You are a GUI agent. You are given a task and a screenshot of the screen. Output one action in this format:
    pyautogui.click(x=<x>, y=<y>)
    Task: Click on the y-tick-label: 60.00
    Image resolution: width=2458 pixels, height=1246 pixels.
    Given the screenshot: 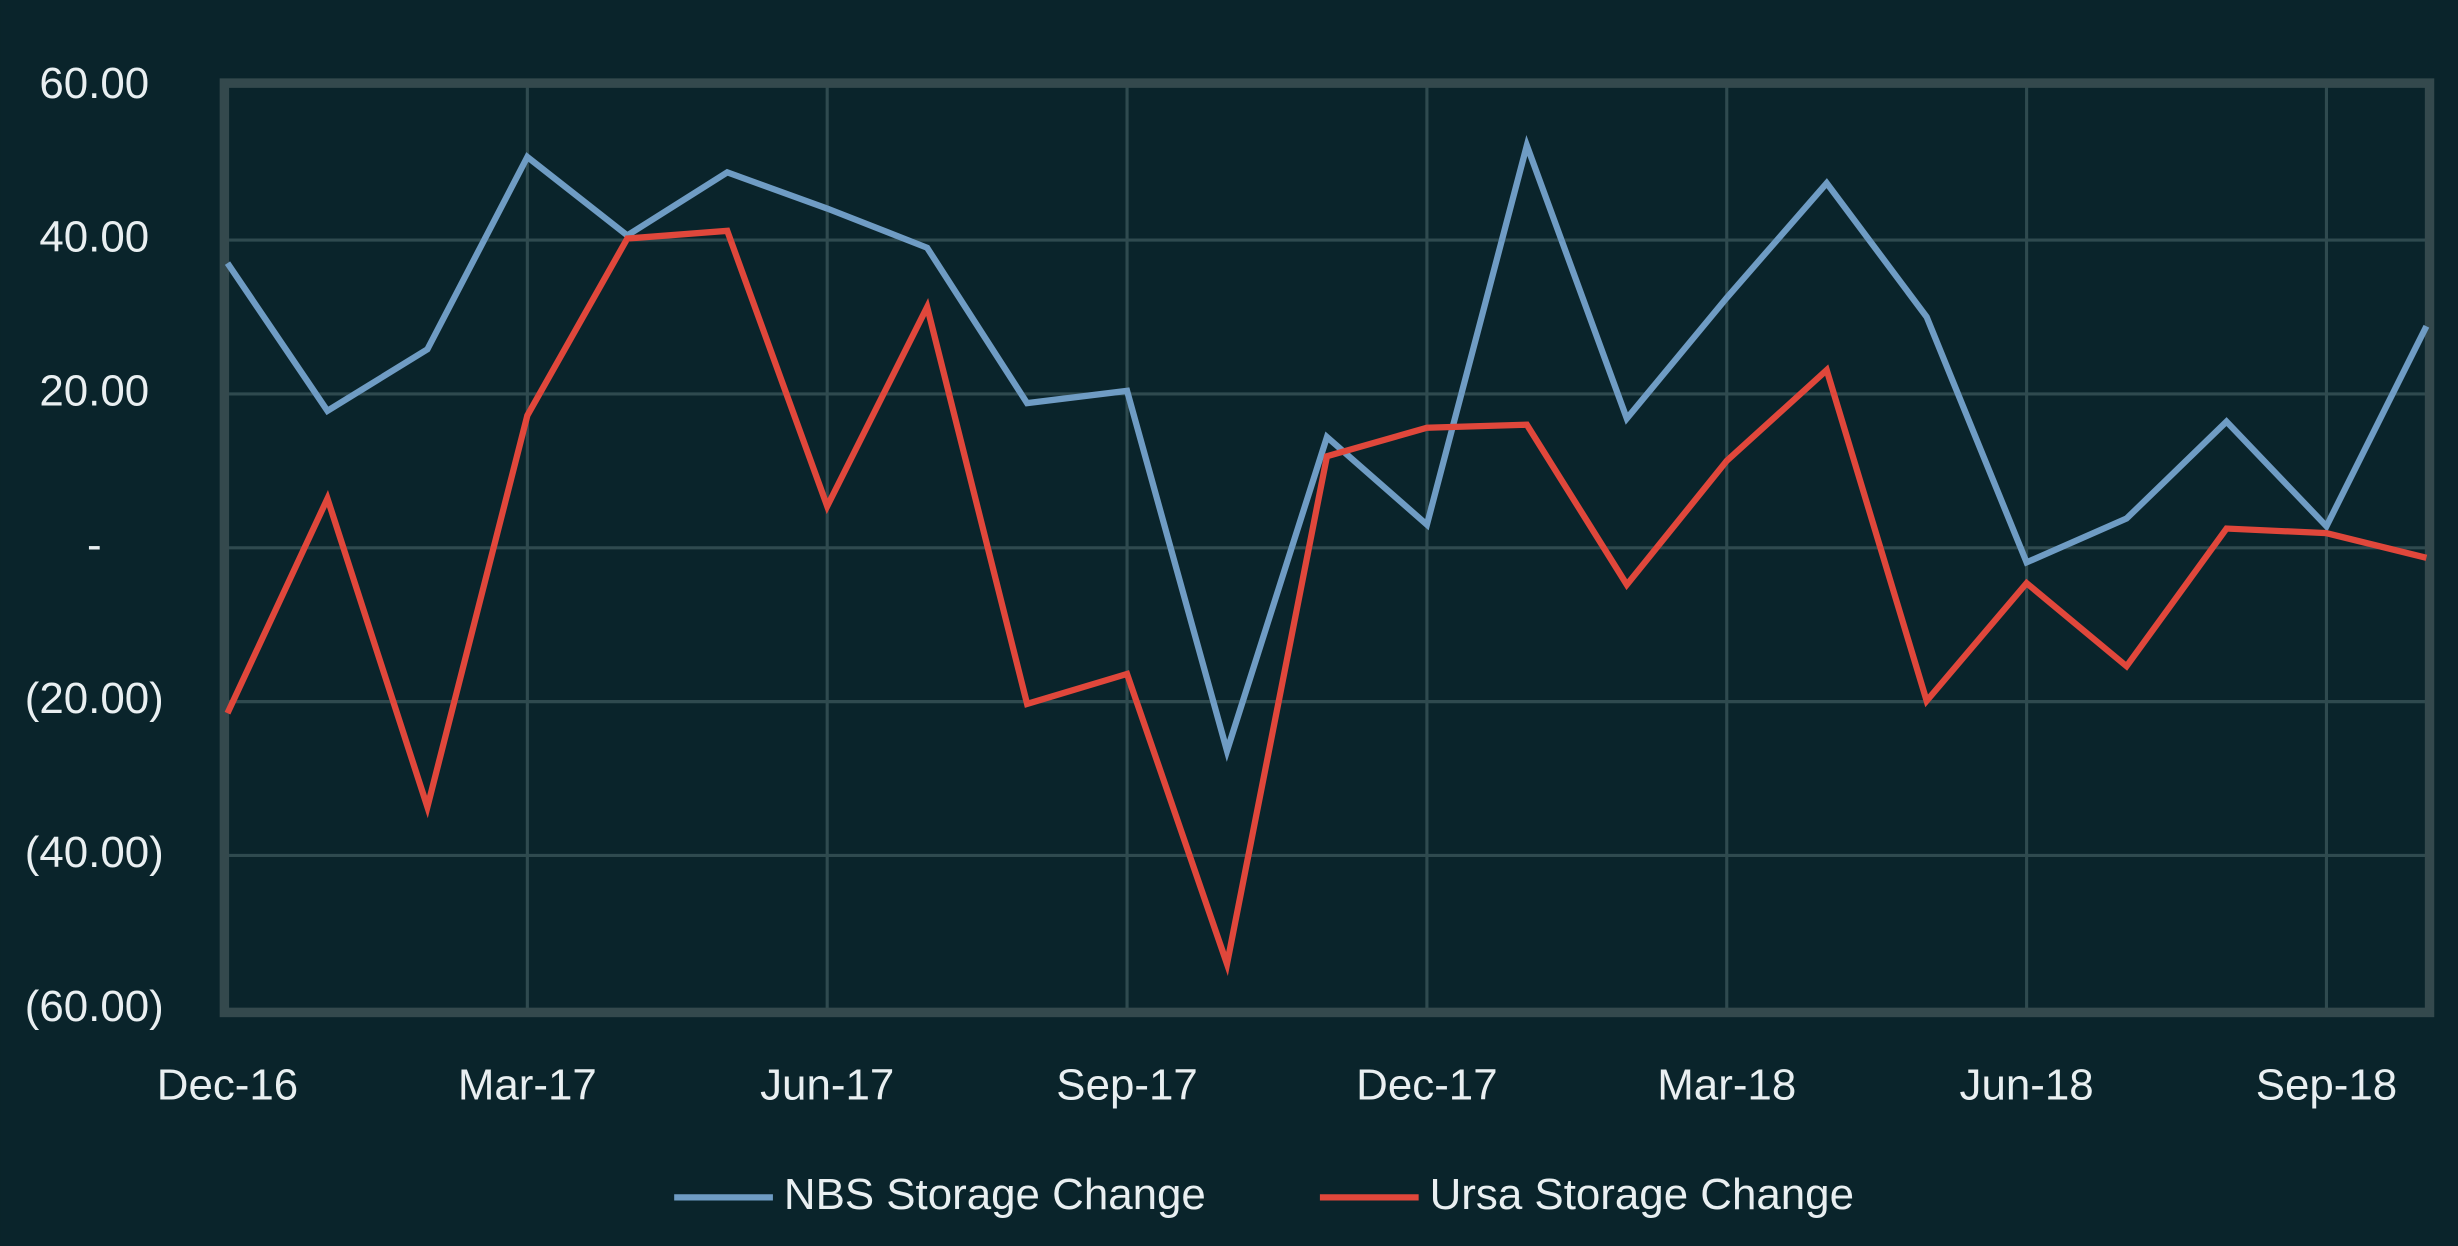 What is the action you would take?
    pyautogui.click(x=94, y=83)
    